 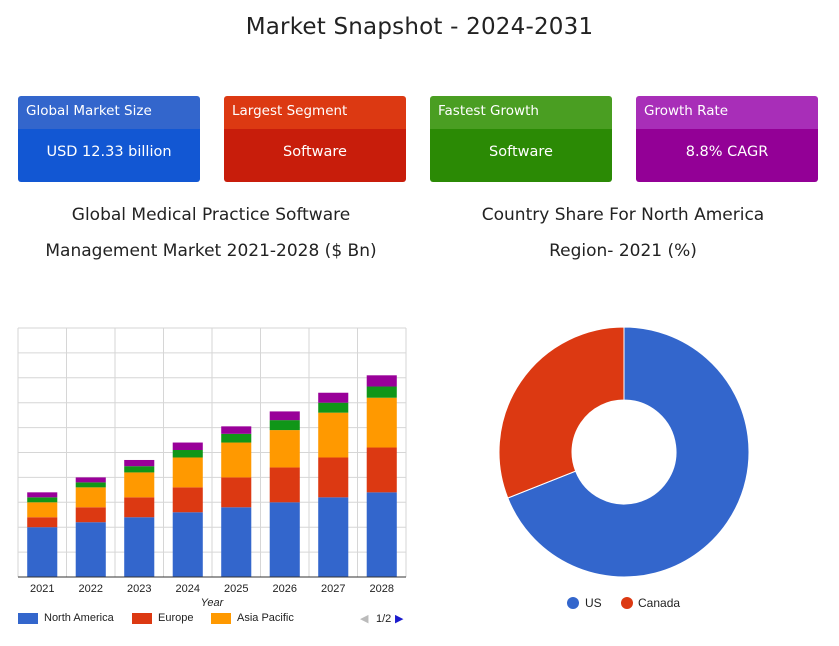 What do you see at coordinates (384, 619) in the screenshot?
I see `legend-page-indicator: 1/2` at bounding box center [384, 619].